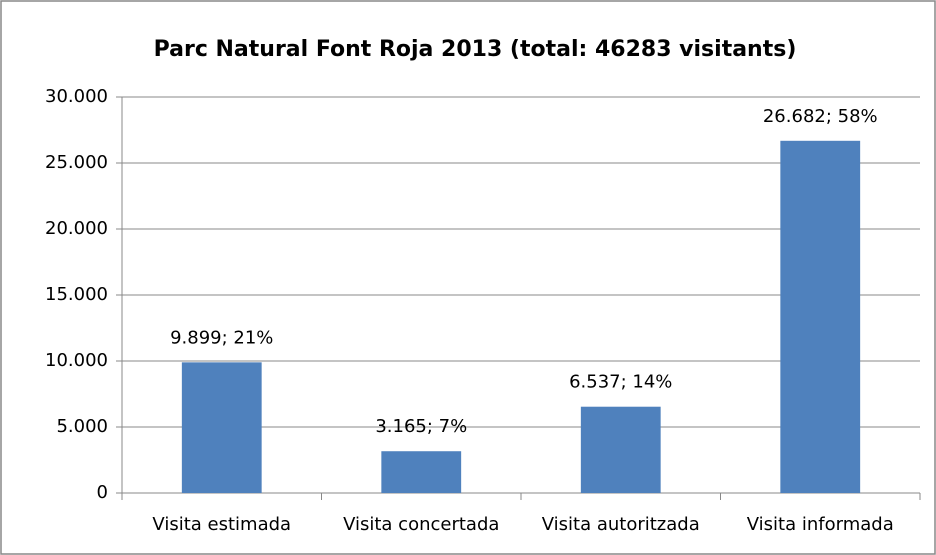 This screenshot has height=555, width=936. Describe the element at coordinates (221, 337) in the screenshot. I see `data-label: 9.899; 21%` at that location.